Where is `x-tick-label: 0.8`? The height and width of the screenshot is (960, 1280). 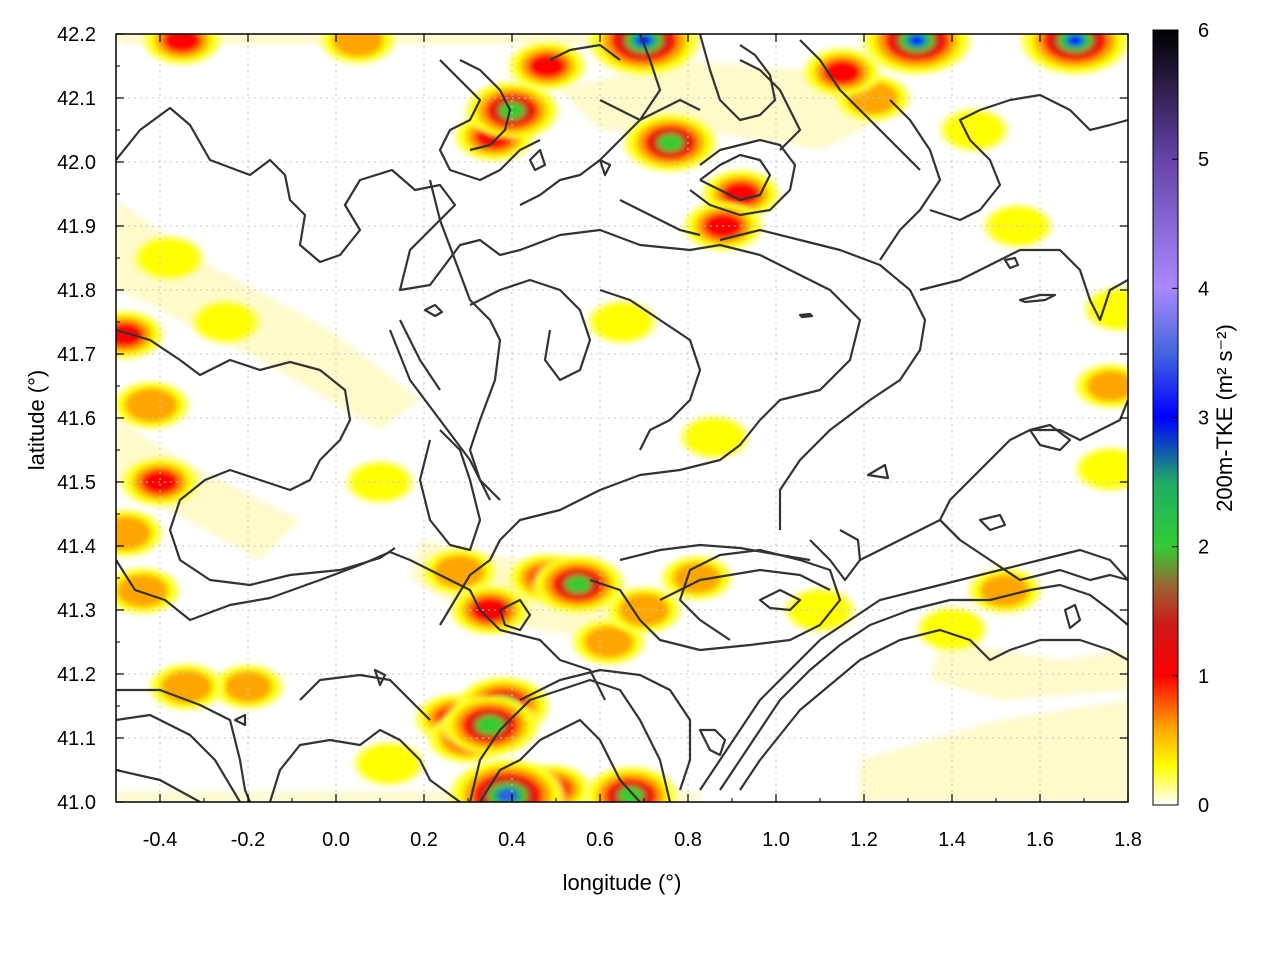 x-tick-label: 0.8 is located at coordinates (688, 840).